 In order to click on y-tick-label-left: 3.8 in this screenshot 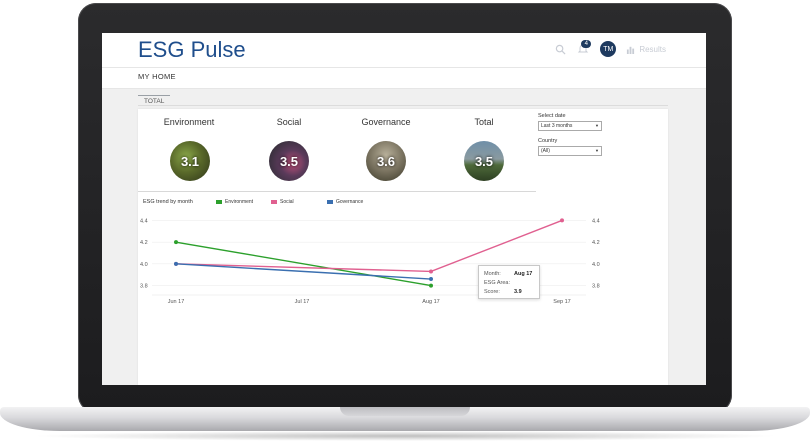, I will do `click(144, 287)`.